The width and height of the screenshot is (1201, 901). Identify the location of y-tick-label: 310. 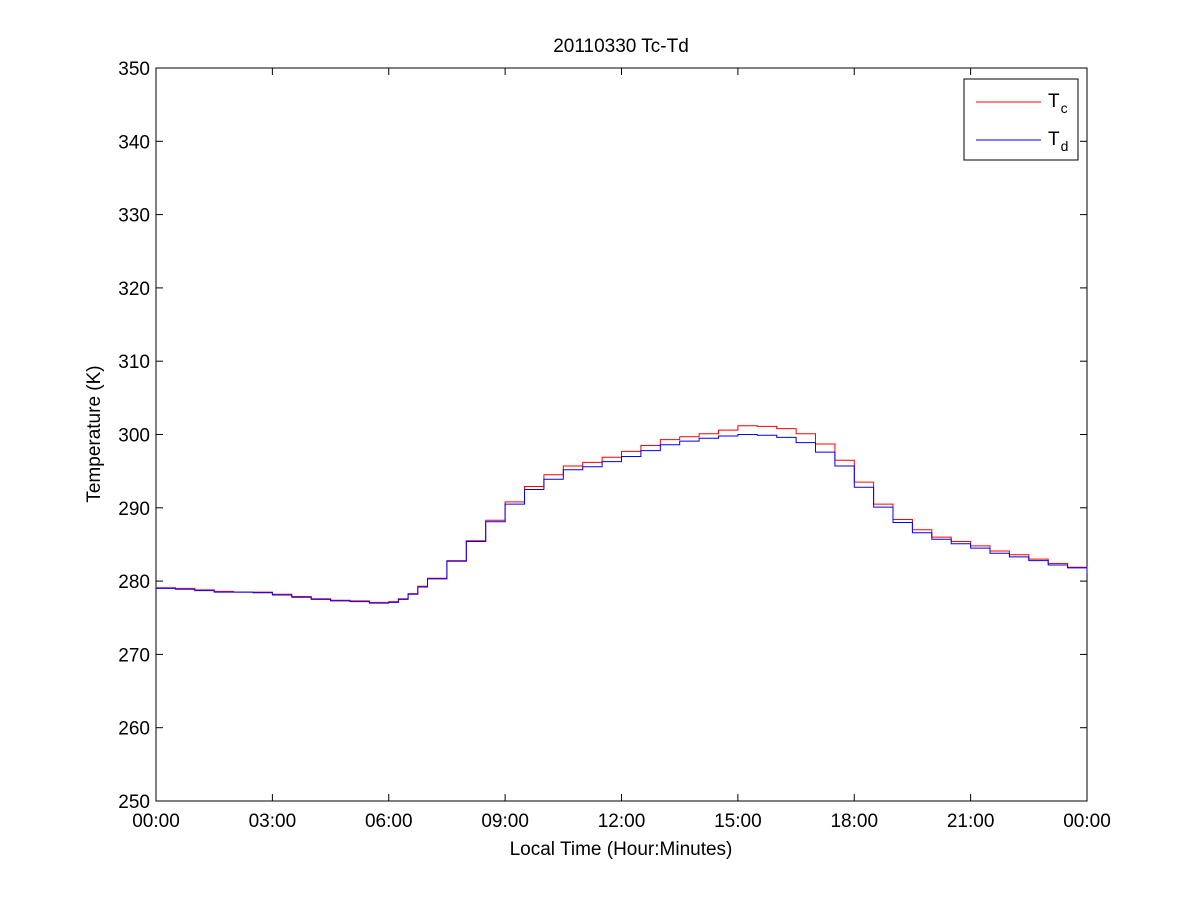
(134, 362).